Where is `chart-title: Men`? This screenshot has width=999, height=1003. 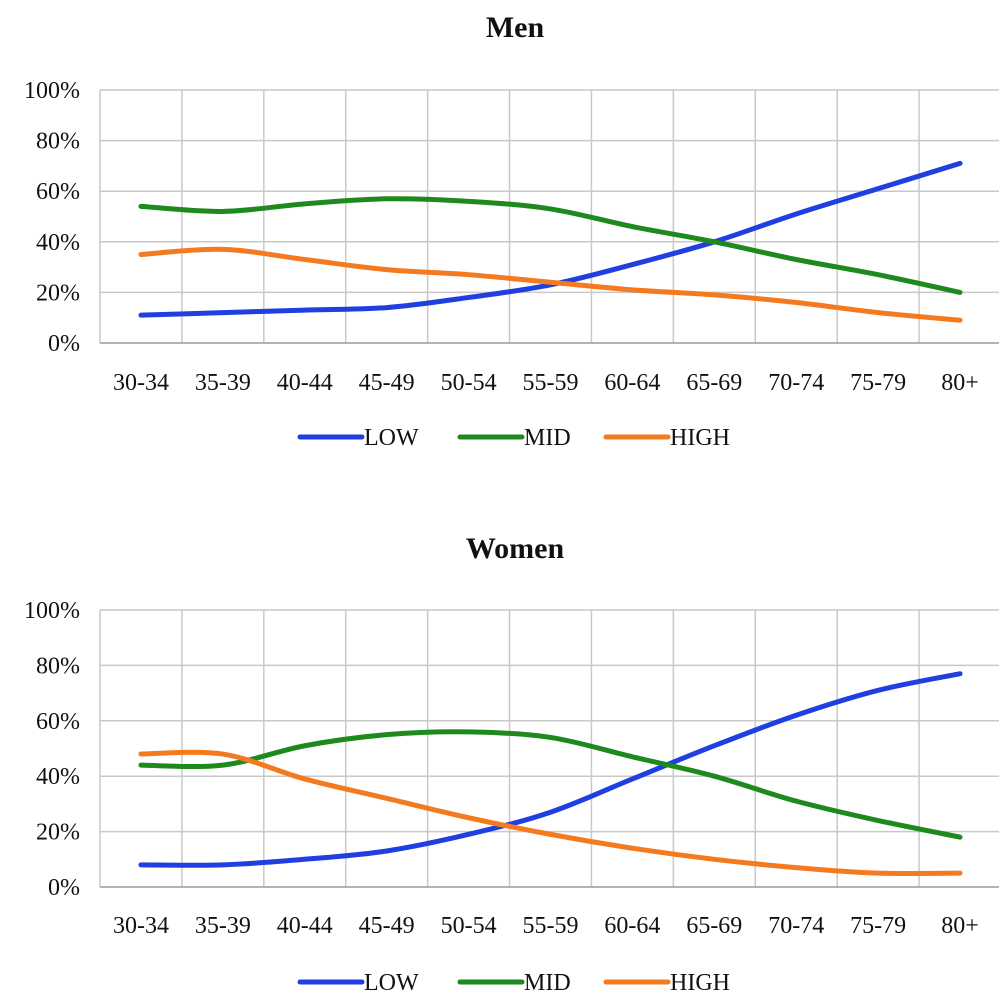 chart-title: Men is located at coordinates (515, 27).